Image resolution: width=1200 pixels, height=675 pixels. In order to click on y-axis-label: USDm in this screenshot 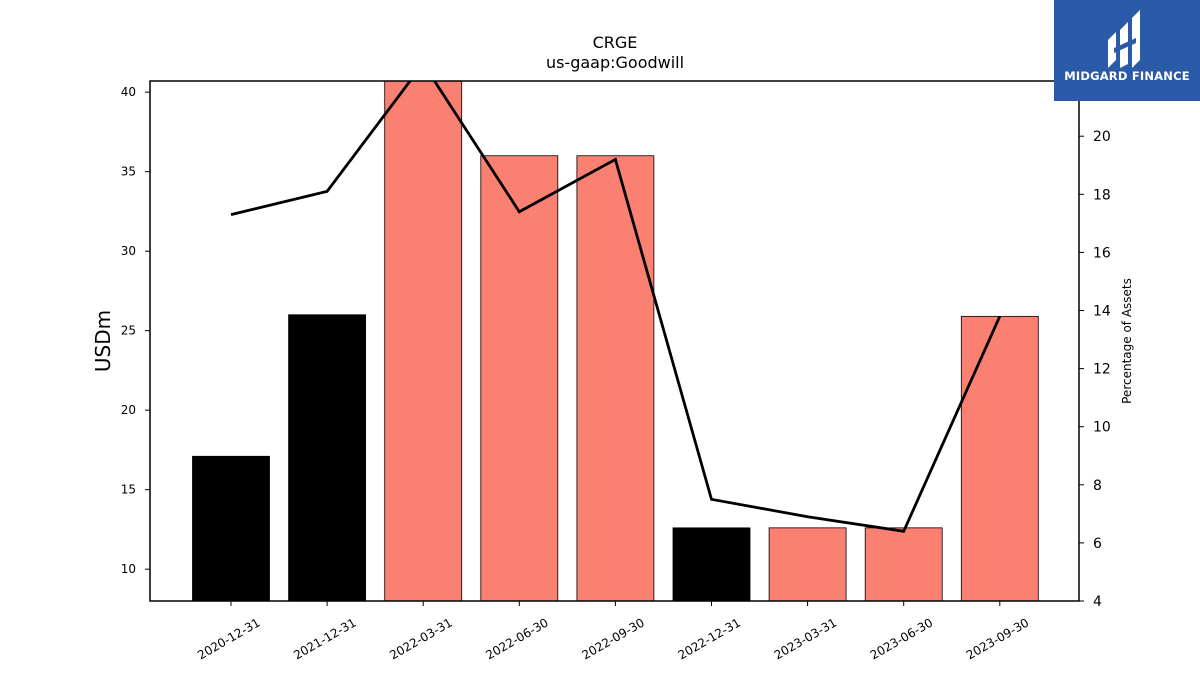, I will do `click(103, 341)`.